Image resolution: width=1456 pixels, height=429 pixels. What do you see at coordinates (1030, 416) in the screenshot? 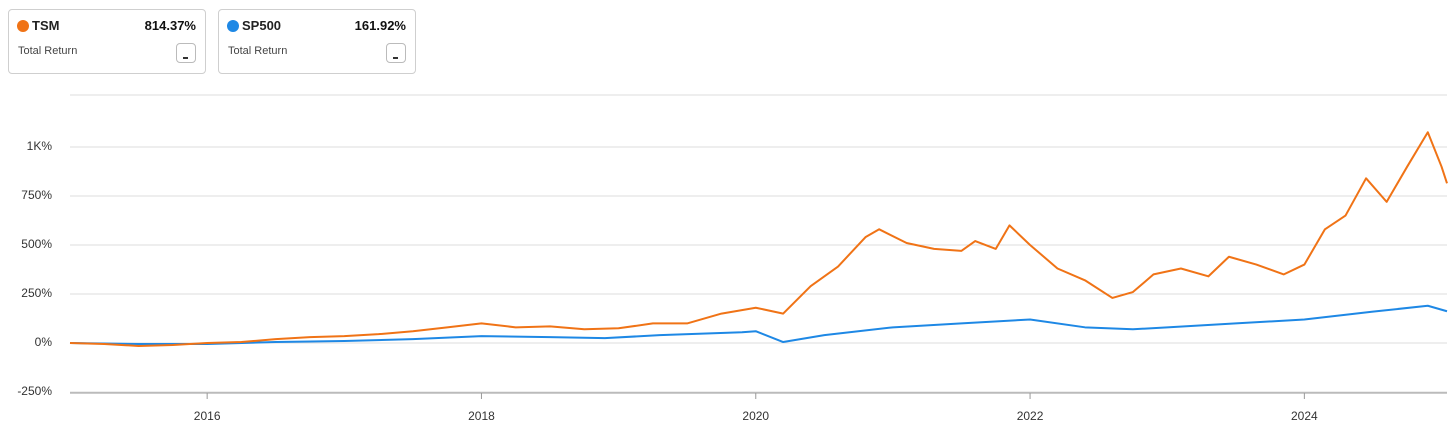
I see `x-tick-label: 2022` at bounding box center [1030, 416].